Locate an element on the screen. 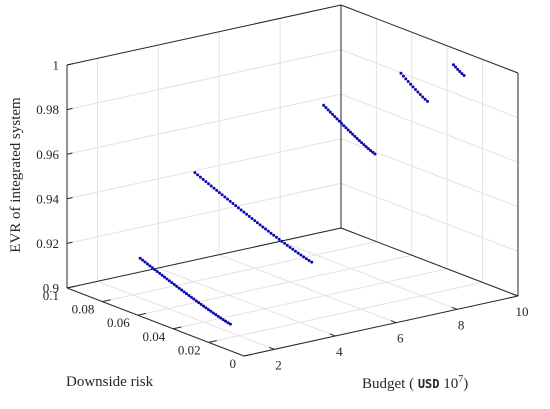 Image resolution: width=550 pixels, height=409 pixels. grid-line-z-side is located at coordinates (429, 128).